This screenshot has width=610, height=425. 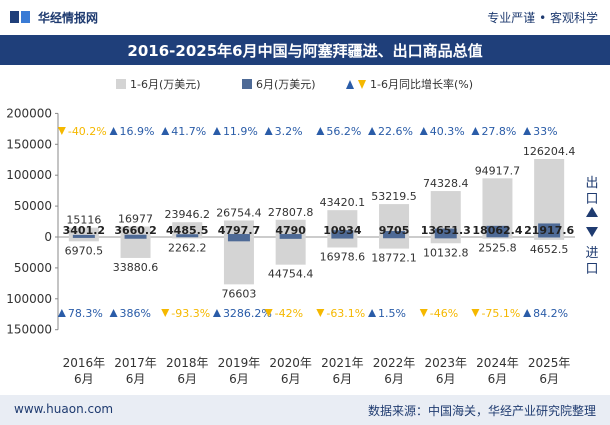 What do you see at coordinates (497, 248) in the screenshot?
I see `label-import-cumulative: 2525.8` at bounding box center [497, 248].